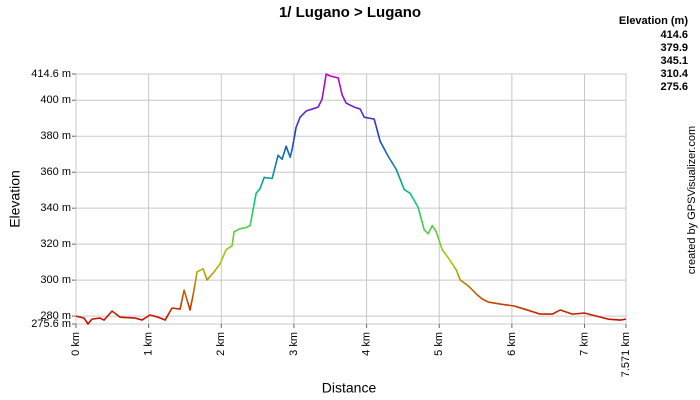 The image size is (700, 400). I want to click on y-tick-label: 360 m, so click(55, 172).